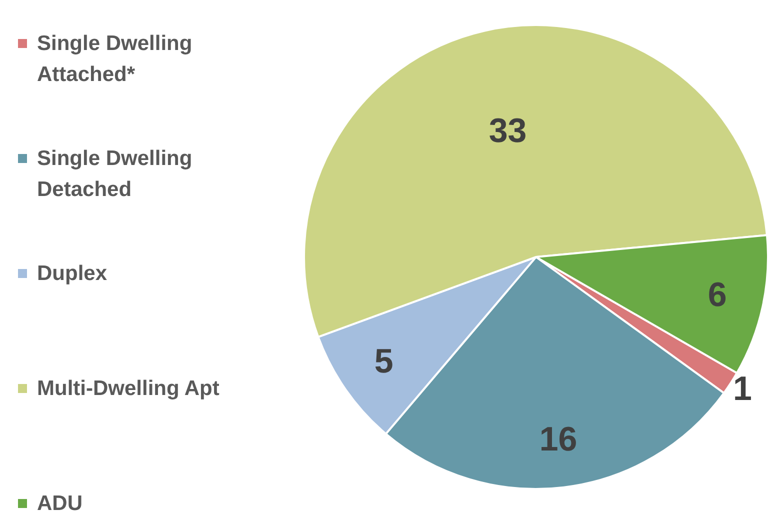 This screenshot has height=514, width=772. Describe the element at coordinates (72, 274) in the screenshot. I see `legend-label: Duplex` at that location.